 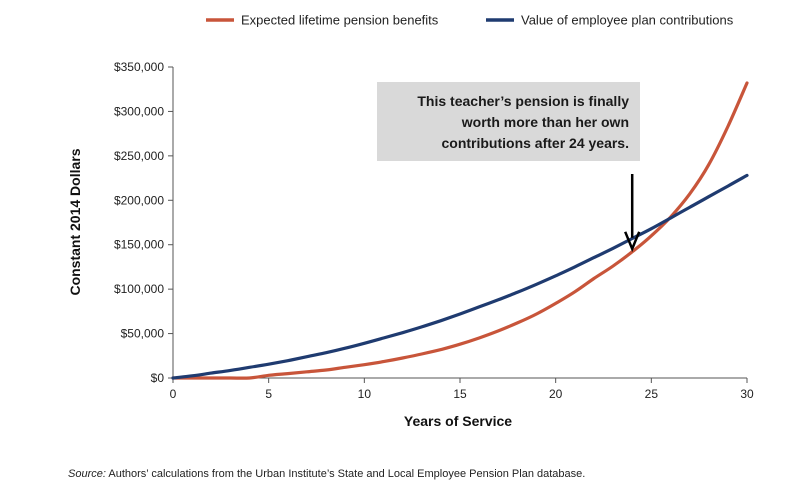 I want to click on y-tick-label: $150,000, so click(x=139, y=245).